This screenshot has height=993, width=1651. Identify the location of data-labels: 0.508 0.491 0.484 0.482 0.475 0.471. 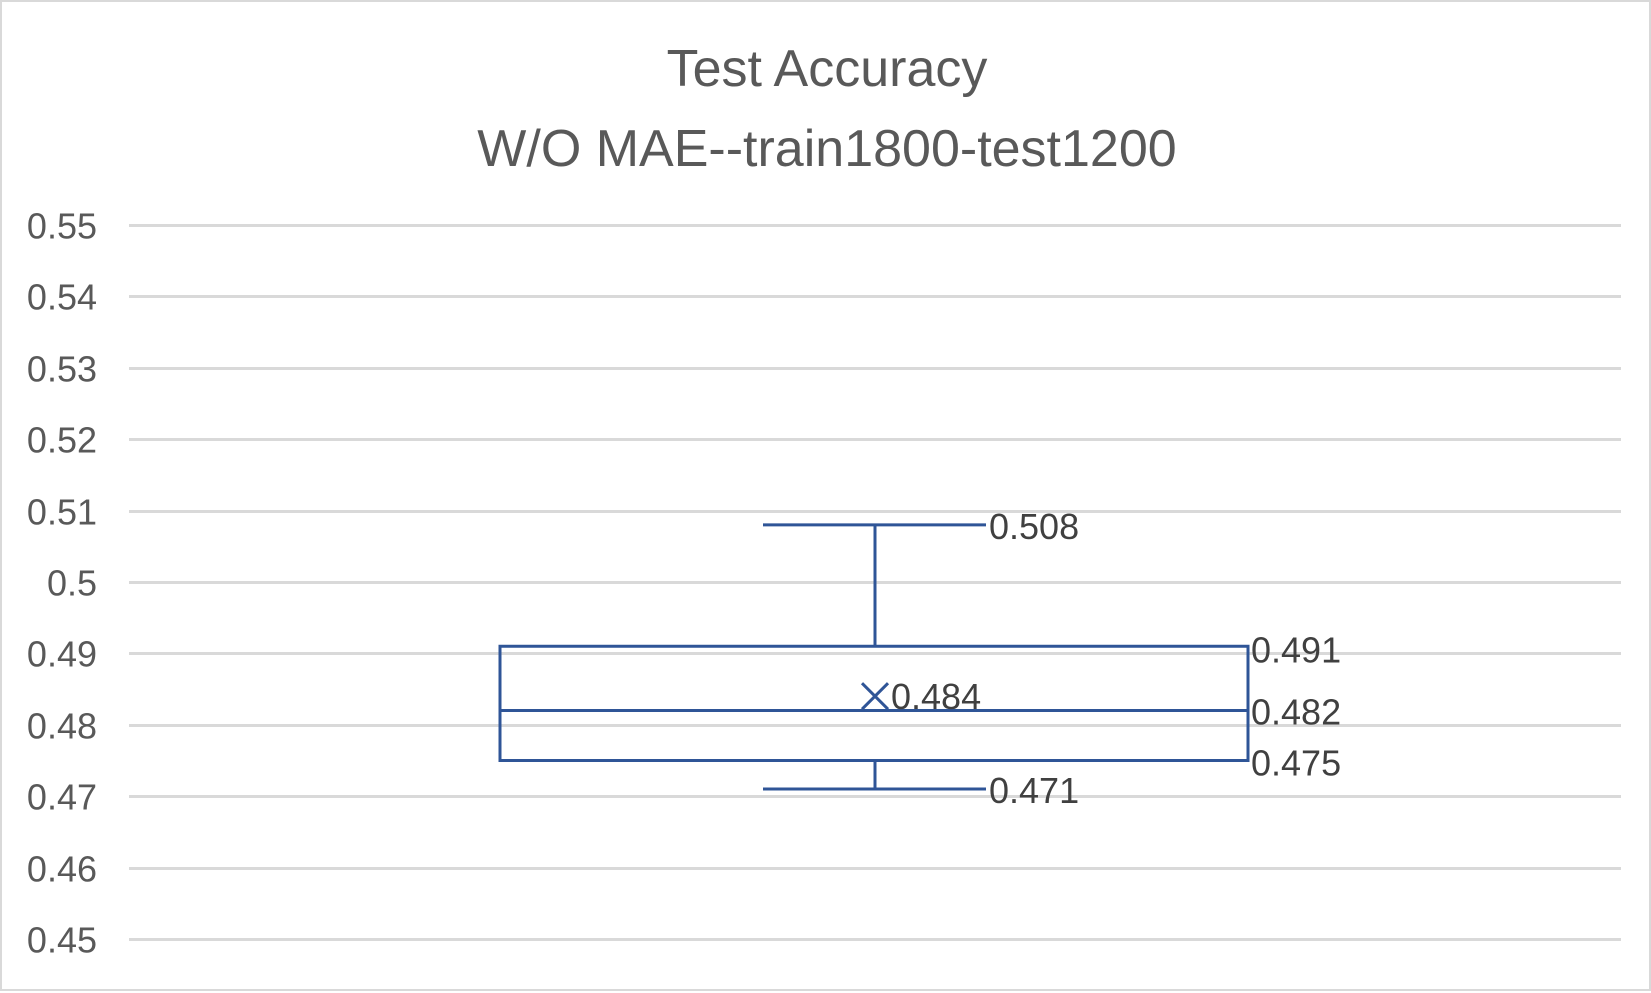
(1116, 658).